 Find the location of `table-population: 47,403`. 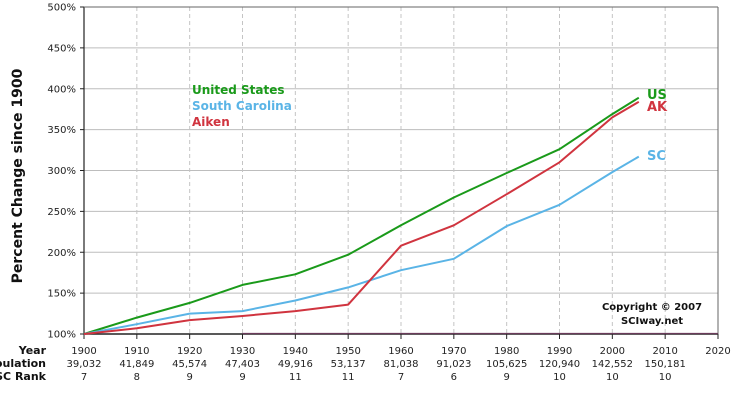

table-population: 47,403 is located at coordinates (242, 364).